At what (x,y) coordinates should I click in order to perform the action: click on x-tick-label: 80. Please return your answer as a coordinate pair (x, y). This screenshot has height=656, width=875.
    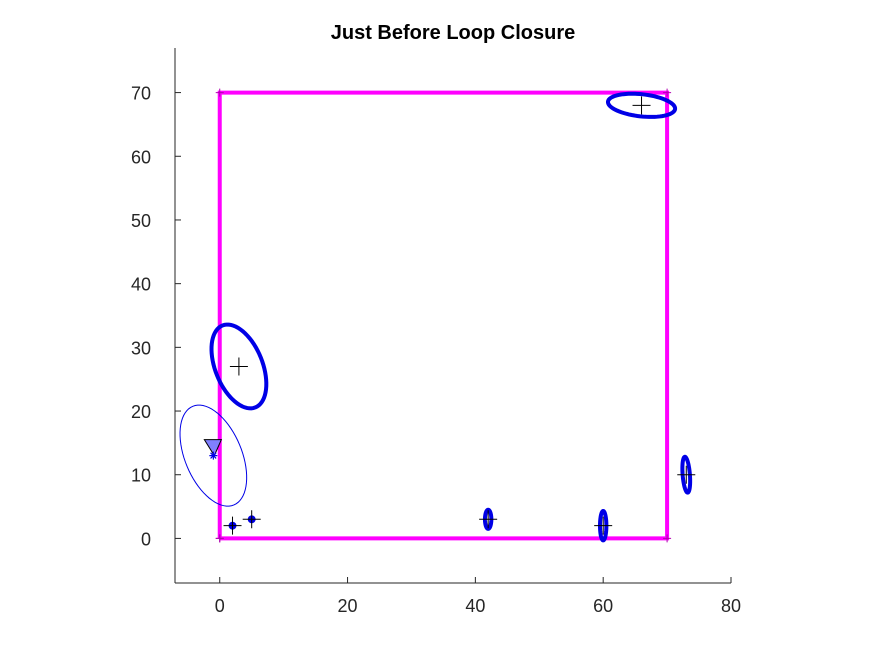
    Looking at the image, I should click on (731, 606).